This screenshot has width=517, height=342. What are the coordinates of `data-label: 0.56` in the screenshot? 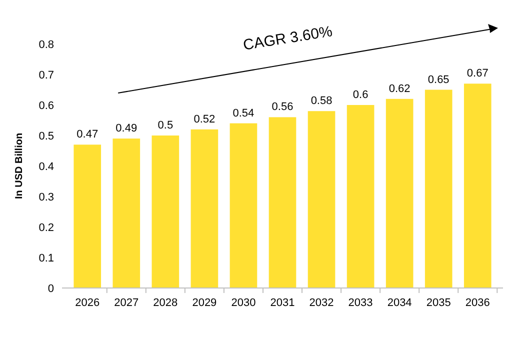 It's located at (283, 107).